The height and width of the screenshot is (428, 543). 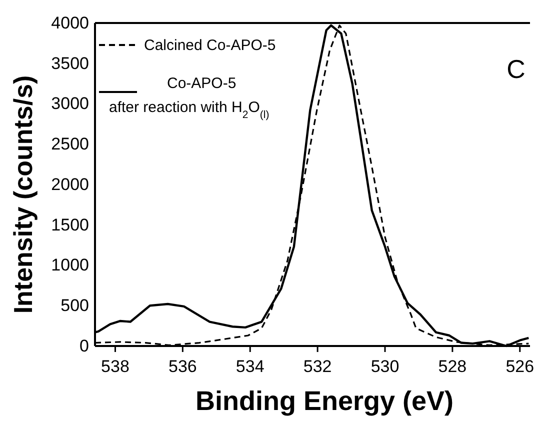 What do you see at coordinates (23, 194) in the screenshot?
I see `y-axis-title: Intensity (counts/s)` at bounding box center [23, 194].